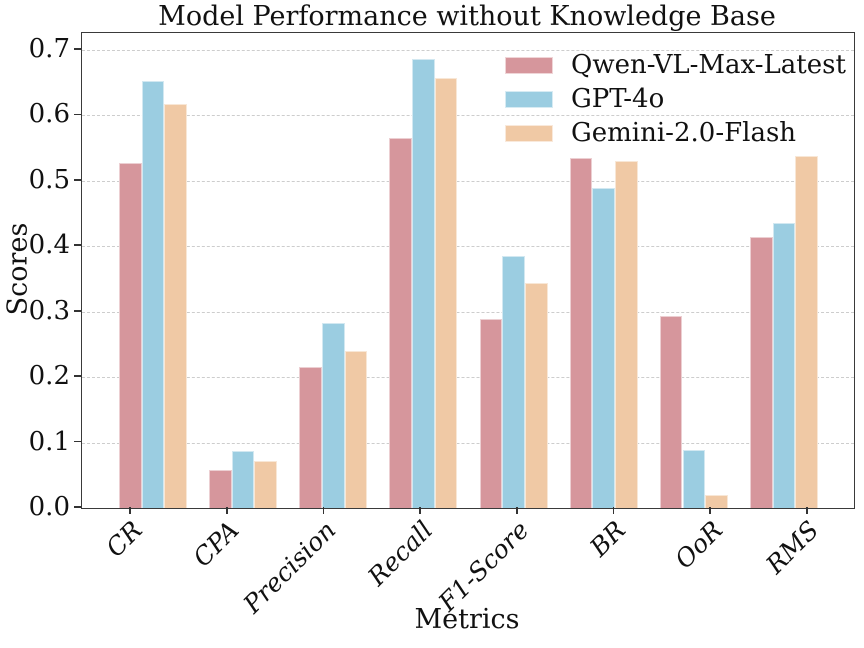 The image size is (864, 648). Describe the element at coordinates (49, 49) in the screenshot. I see `y-tick-label: 0.7` at that location.